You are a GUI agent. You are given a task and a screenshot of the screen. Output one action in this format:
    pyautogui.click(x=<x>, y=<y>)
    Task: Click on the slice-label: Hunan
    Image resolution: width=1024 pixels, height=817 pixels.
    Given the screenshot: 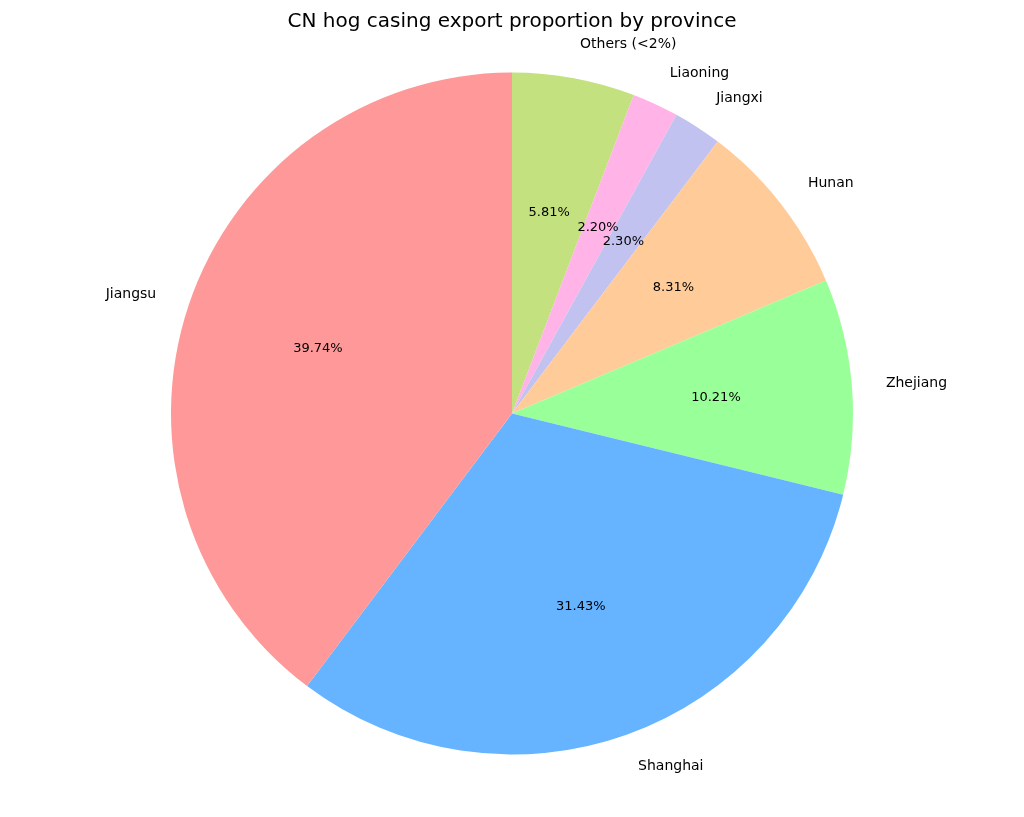 What is the action you would take?
    pyautogui.click(x=830, y=181)
    